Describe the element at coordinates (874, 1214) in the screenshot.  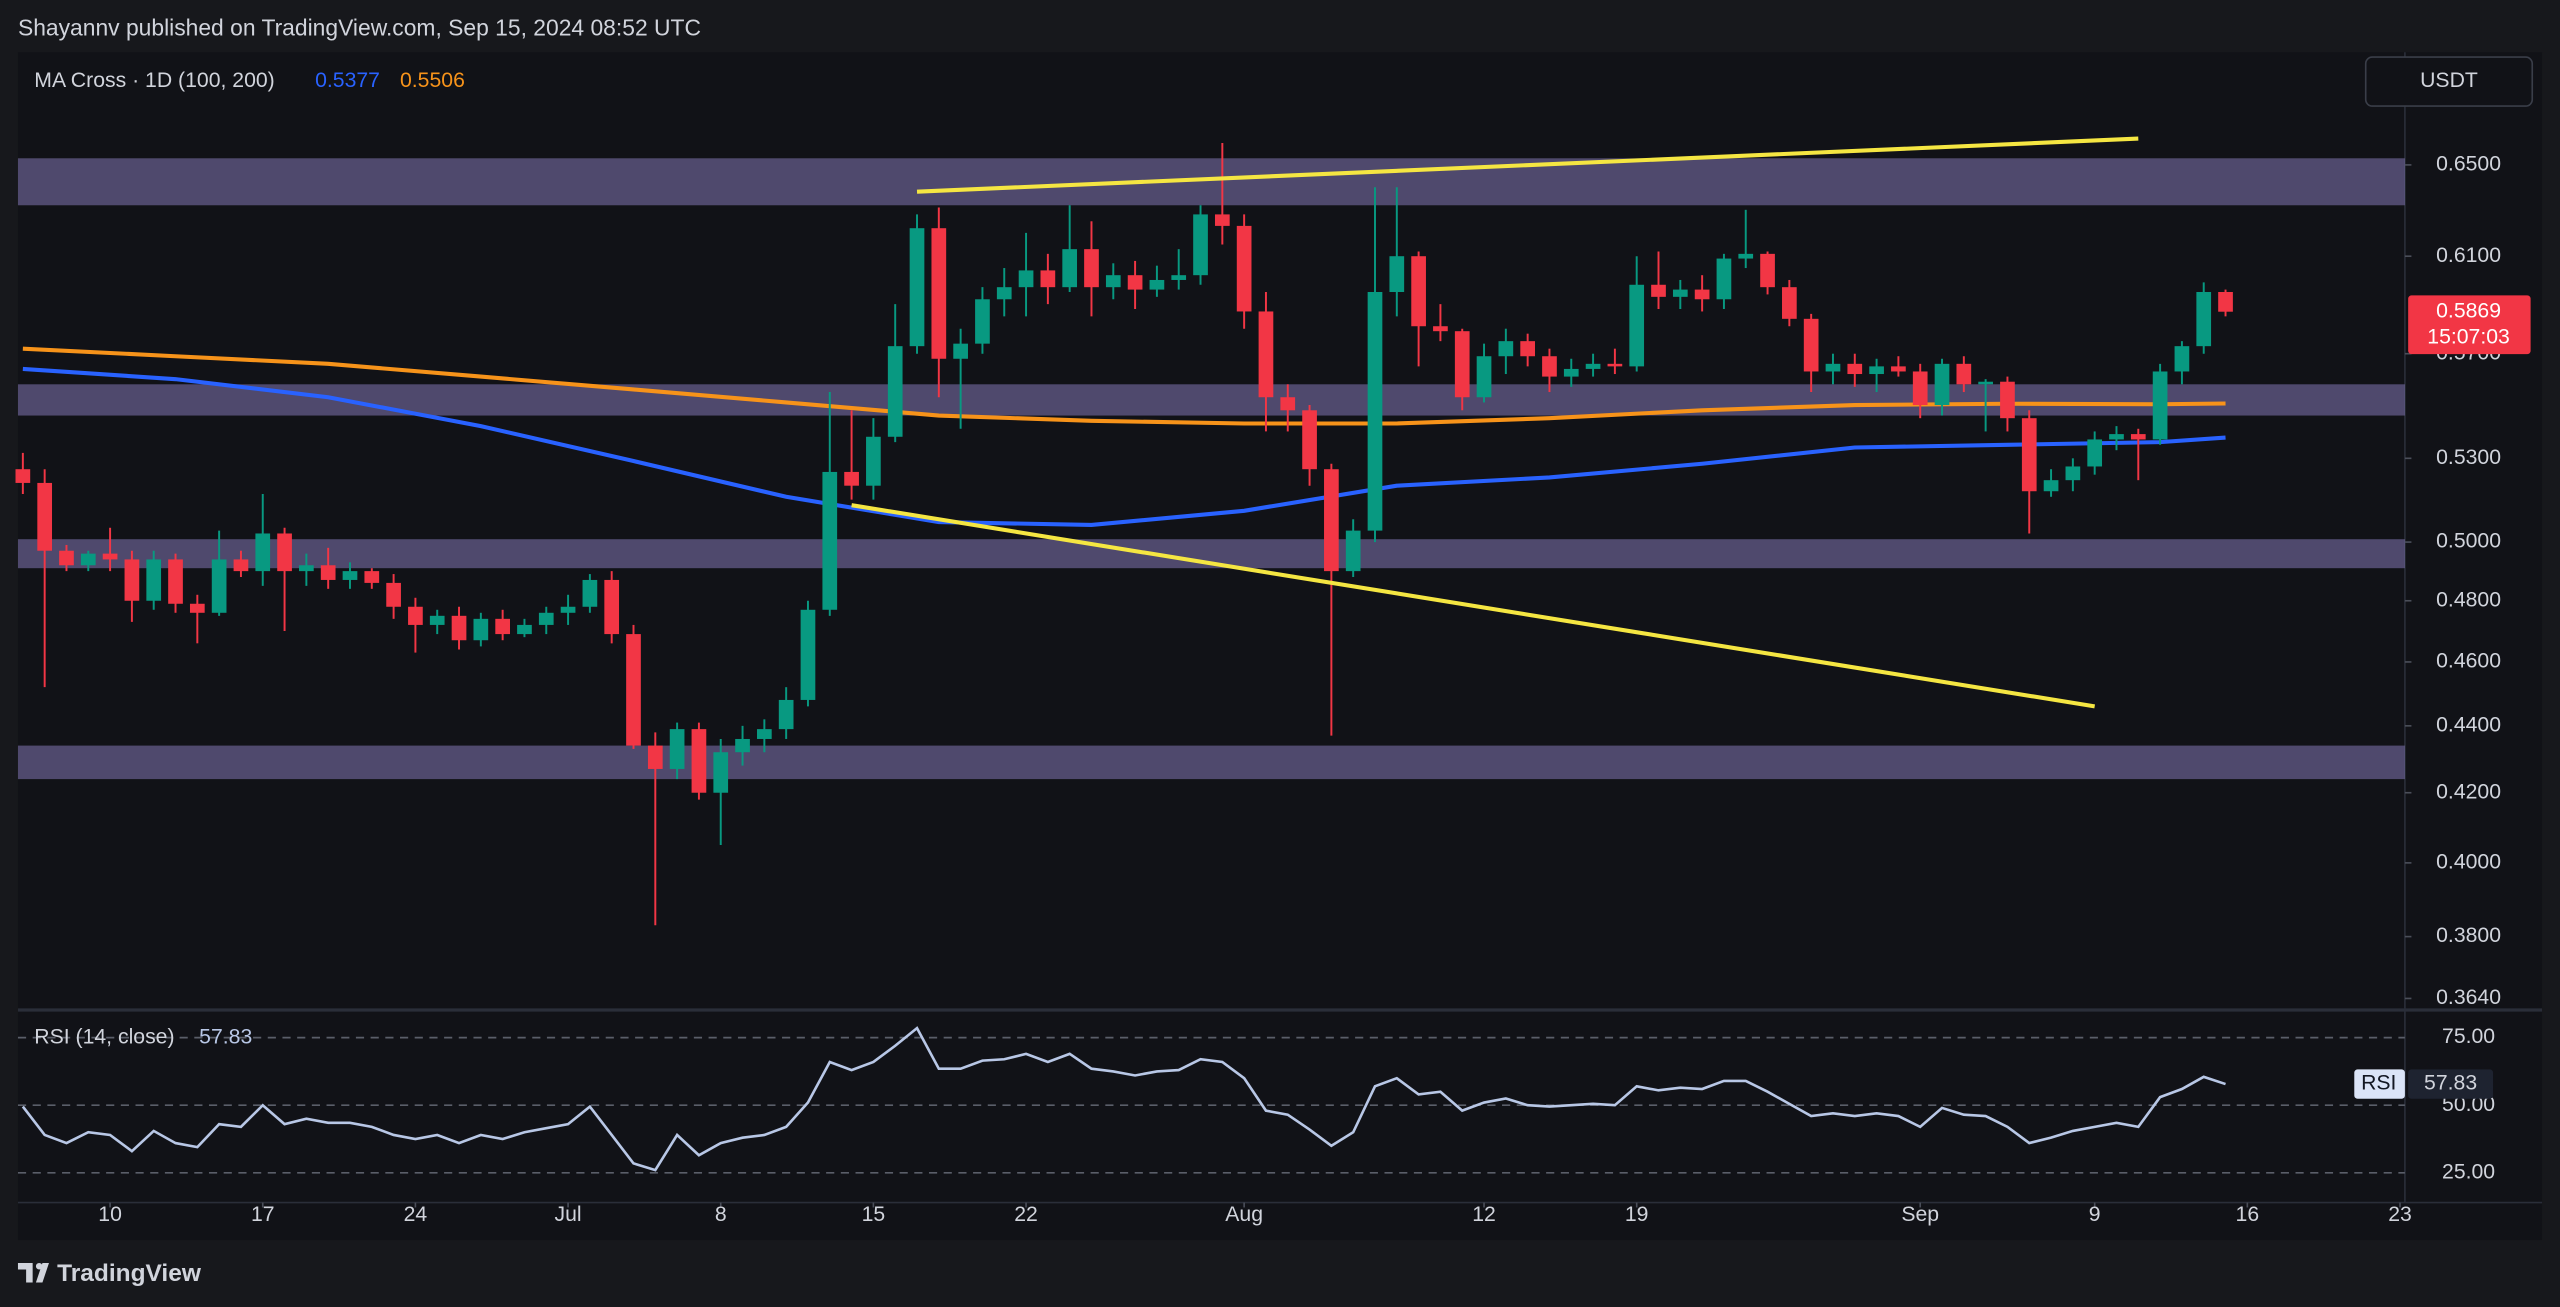
I see `time-tick-label: 15` at that location.